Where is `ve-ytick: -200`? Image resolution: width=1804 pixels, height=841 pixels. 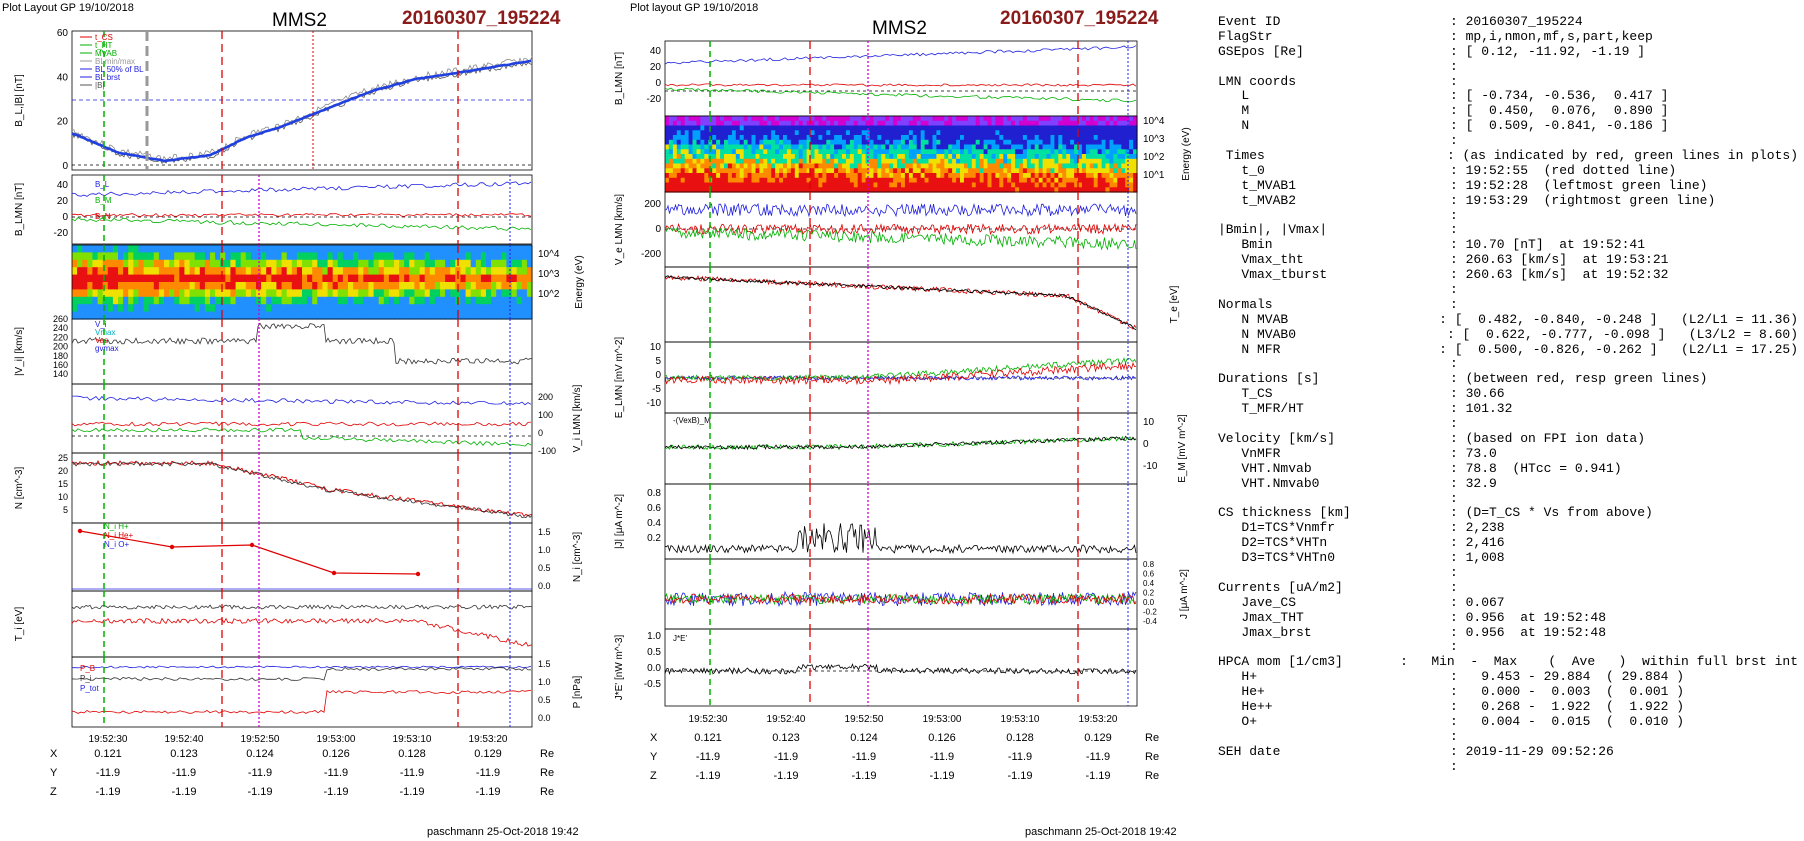 ve-ytick: -200 is located at coordinates (651, 254).